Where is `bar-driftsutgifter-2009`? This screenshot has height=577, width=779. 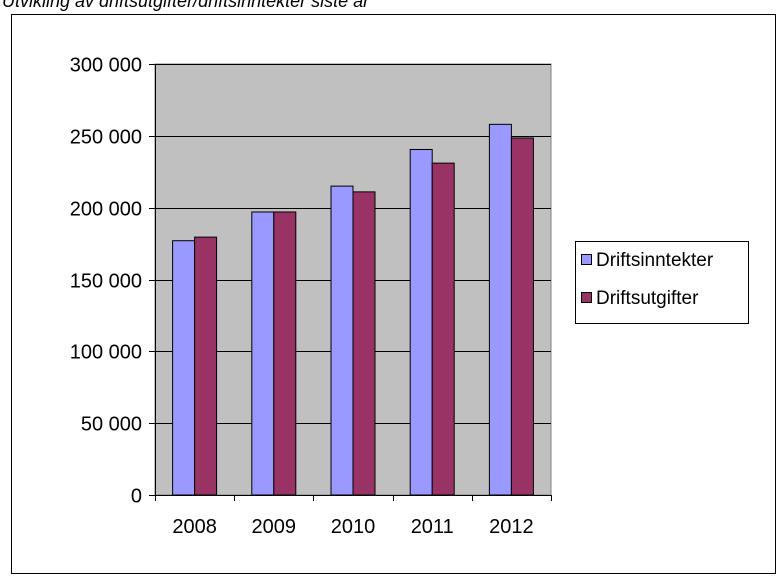 bar-driftsutgifter-2009 is located at coordinates (285, 353).